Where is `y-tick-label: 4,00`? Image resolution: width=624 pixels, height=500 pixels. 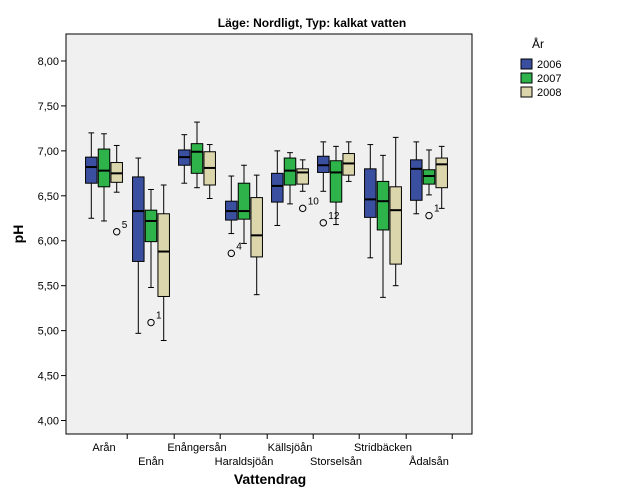 y-tick-label: 4,00 is located at coordinates (48, 422).